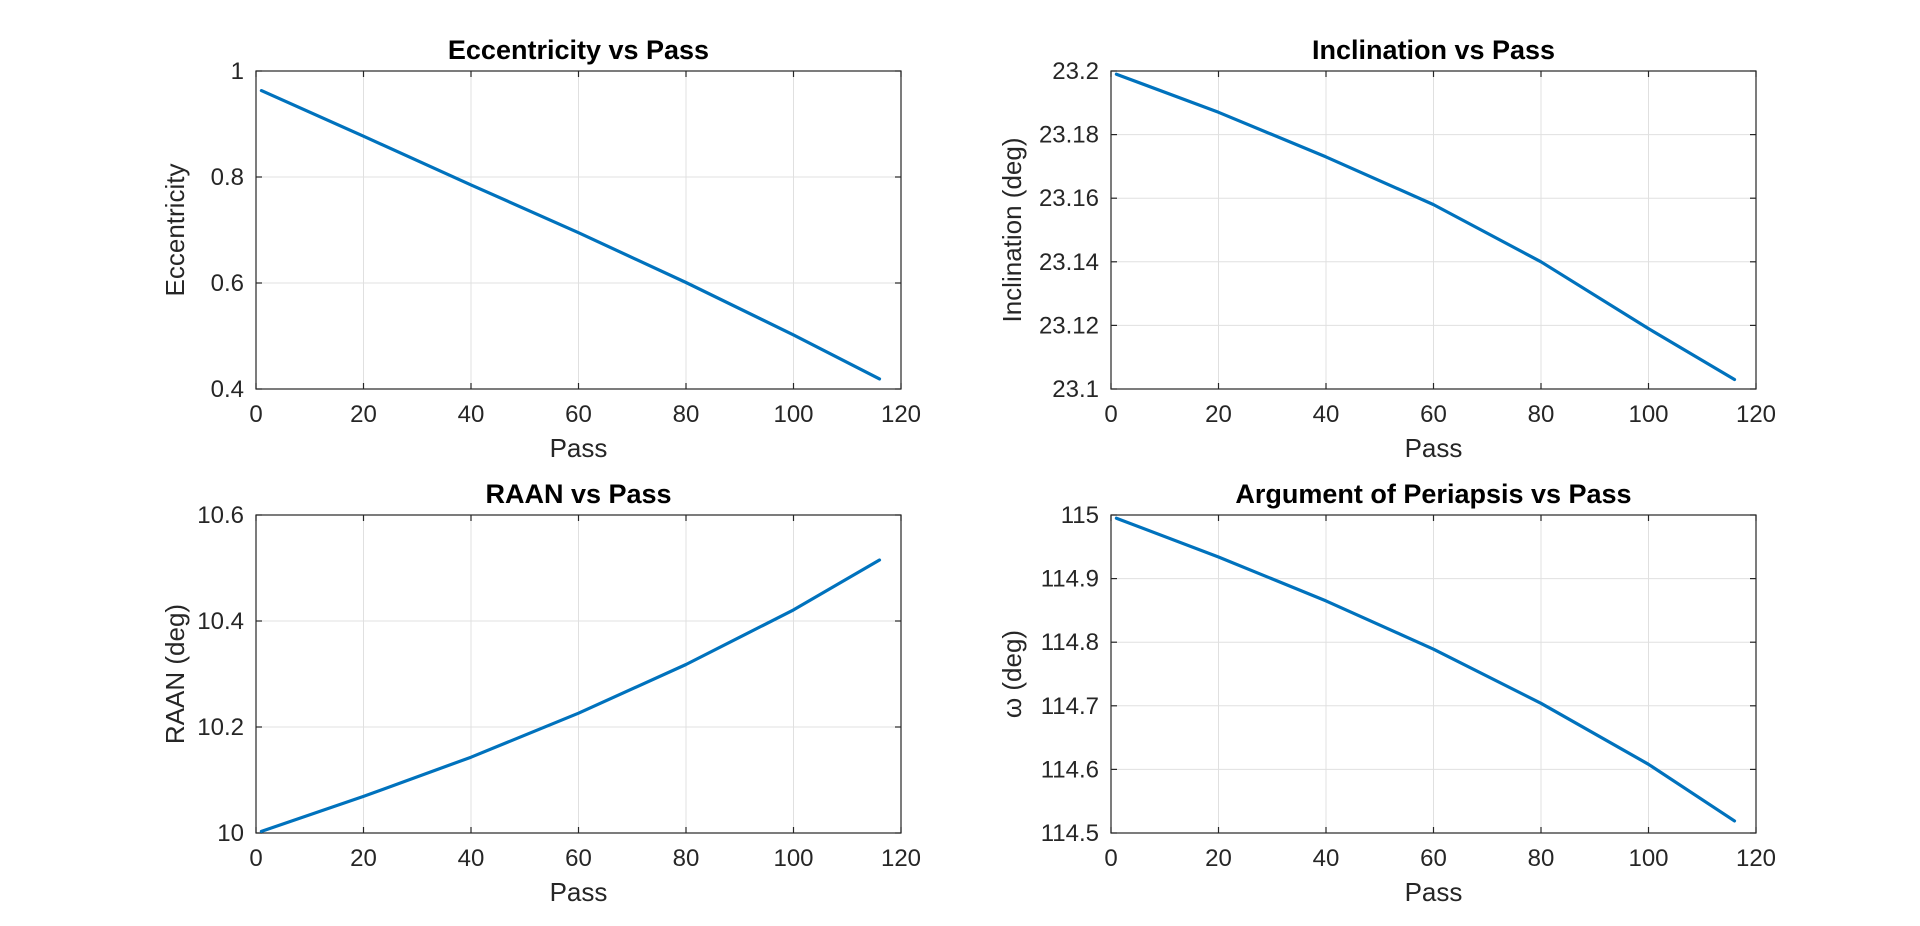  I want to click on y-tick-label: 114.6, so click(1070, 769).